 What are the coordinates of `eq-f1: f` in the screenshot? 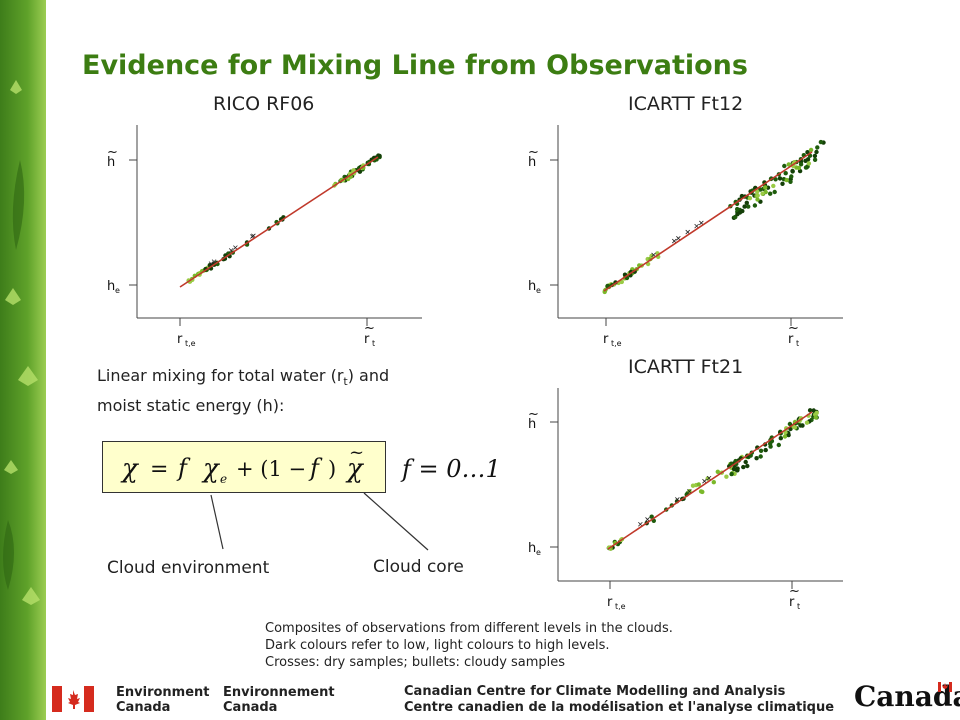 It's located at (183, 468).